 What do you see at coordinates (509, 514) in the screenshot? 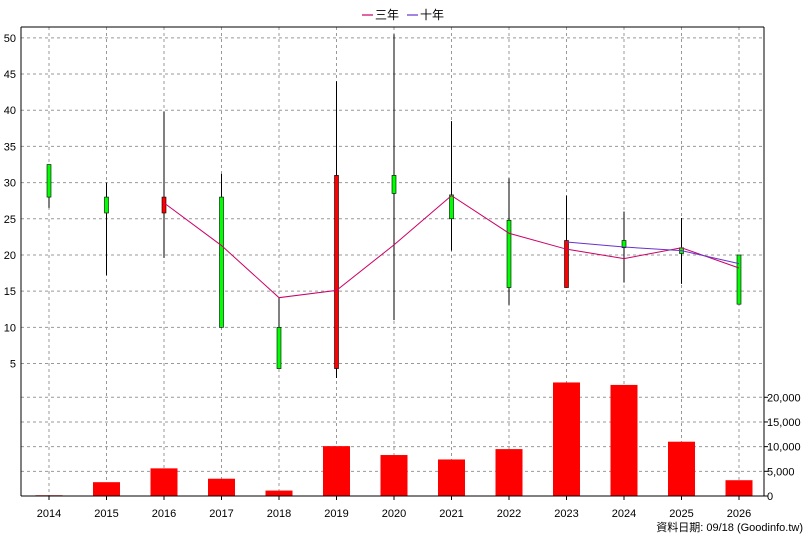
I see `x-tick-label: 2022` at bounding box center [509, 514].